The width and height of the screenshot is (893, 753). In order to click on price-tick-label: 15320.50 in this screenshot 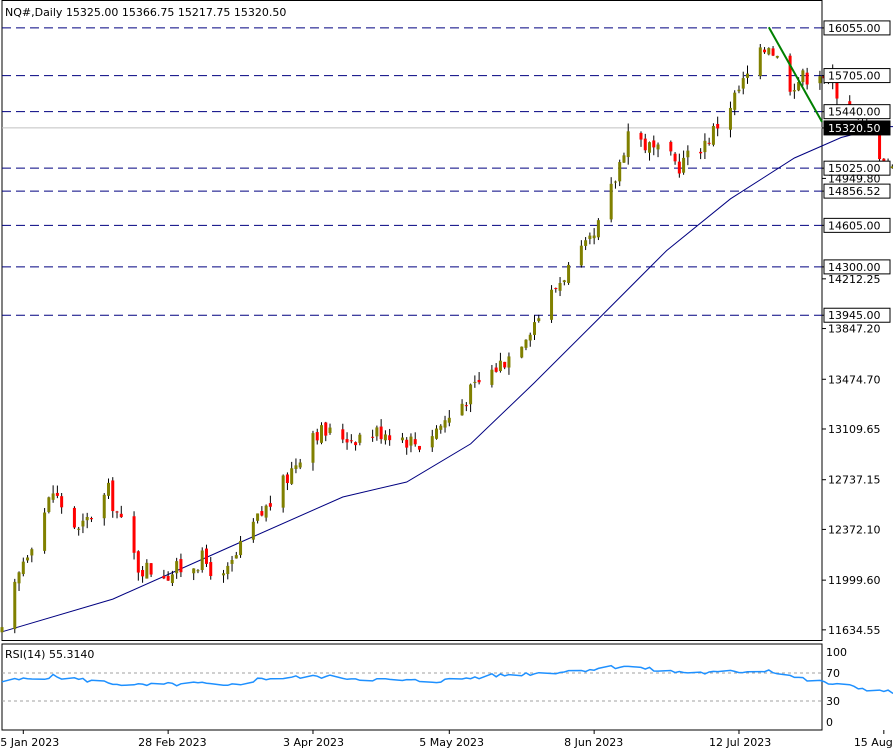, I will do `click(854, 128)`.